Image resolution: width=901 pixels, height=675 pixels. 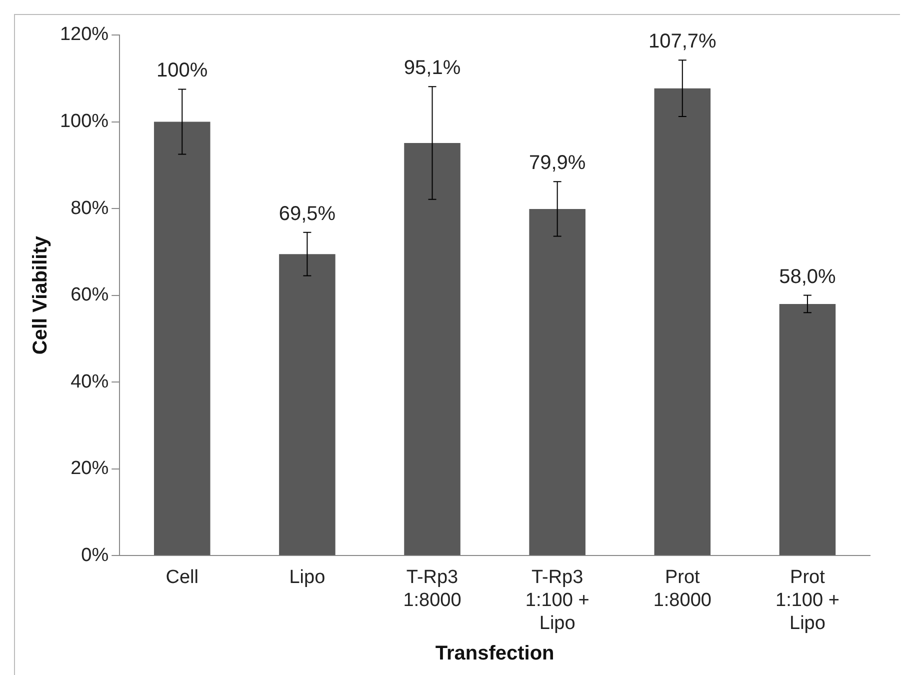 I want to click on data-label: 100%, so click(x=182, y=71).